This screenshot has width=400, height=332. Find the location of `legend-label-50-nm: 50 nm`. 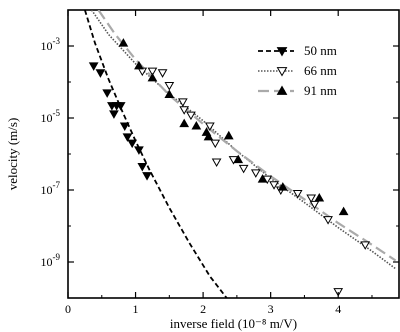

legend-label-50-nm: 50 nm is located at coordinates (320, 50).